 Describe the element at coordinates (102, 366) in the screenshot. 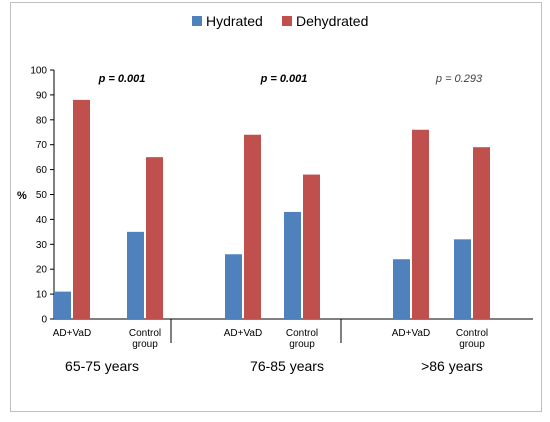

I see `group-label: 65-75 years` at that location.